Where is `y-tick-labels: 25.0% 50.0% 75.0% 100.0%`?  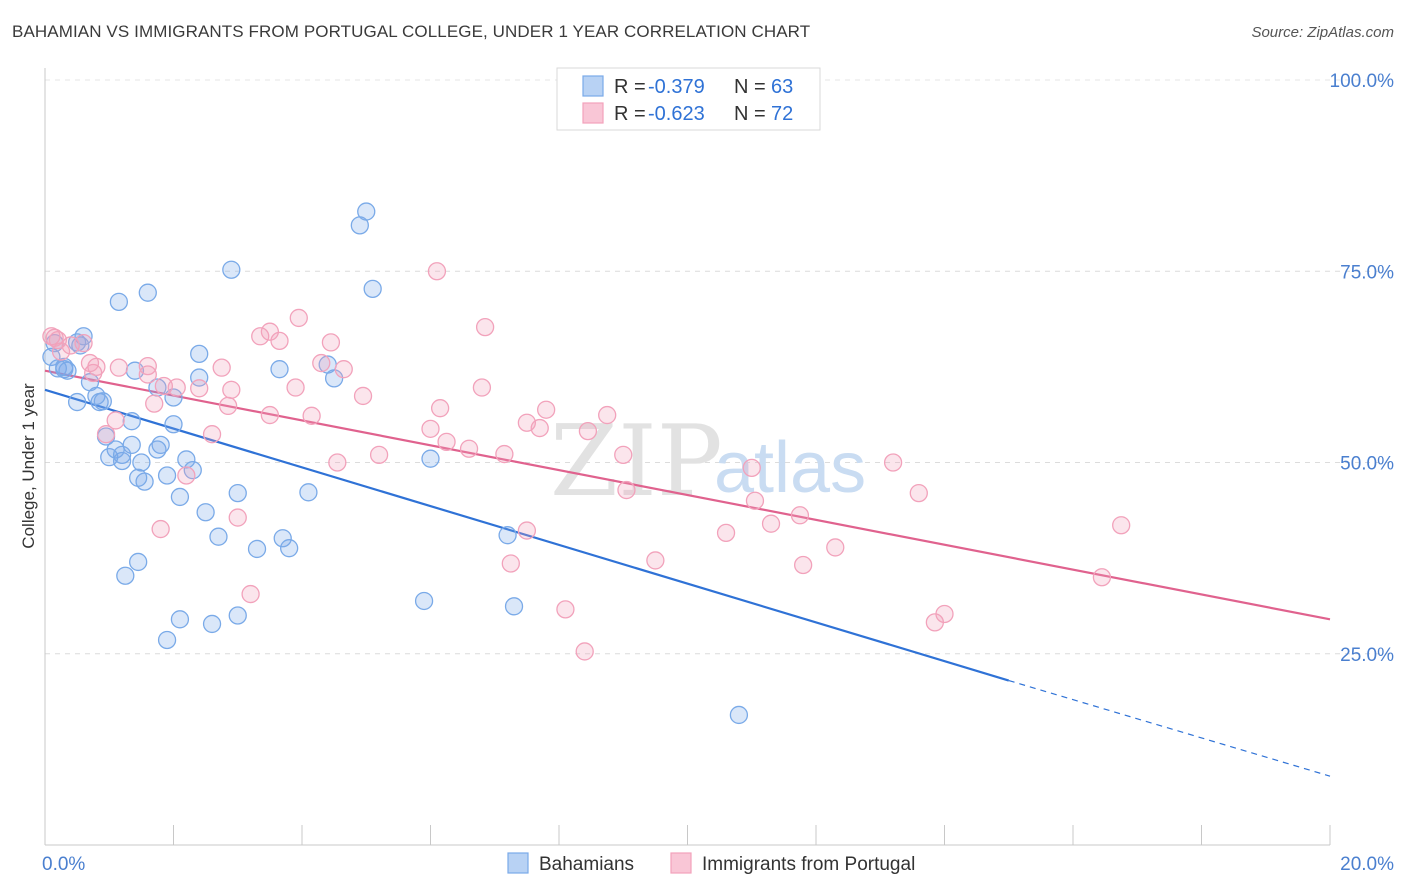 y-tick-labels: 25.0% 50.0% 75.0% 100.0% is located at coordinates (1362, 368).